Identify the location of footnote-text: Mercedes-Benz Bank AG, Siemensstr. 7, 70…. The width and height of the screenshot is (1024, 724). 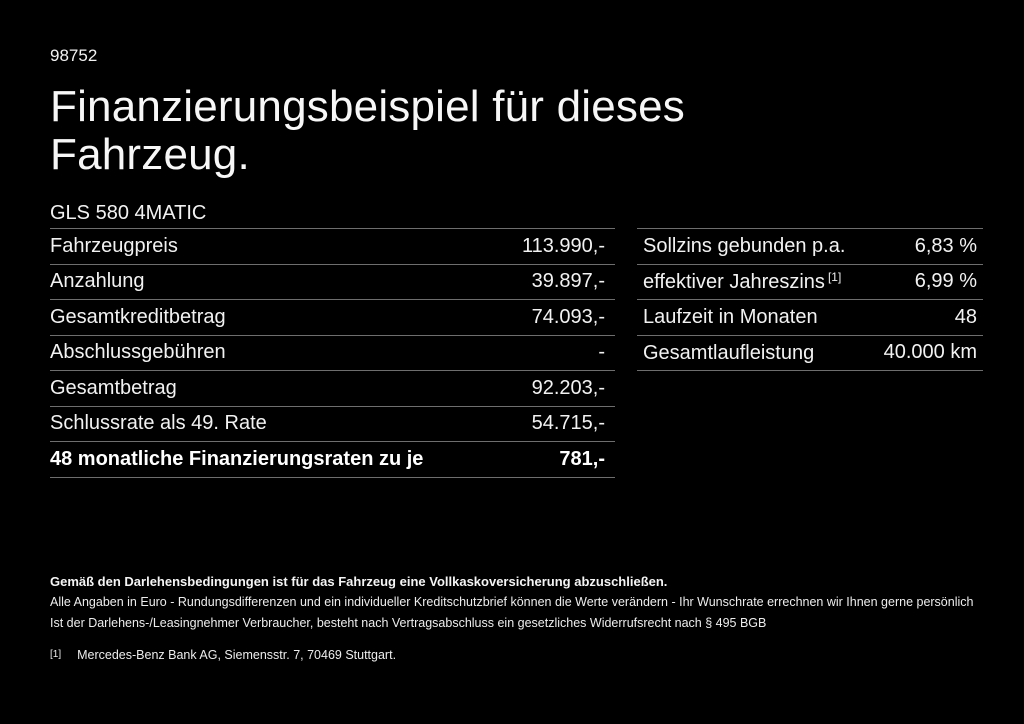
(237, 654).